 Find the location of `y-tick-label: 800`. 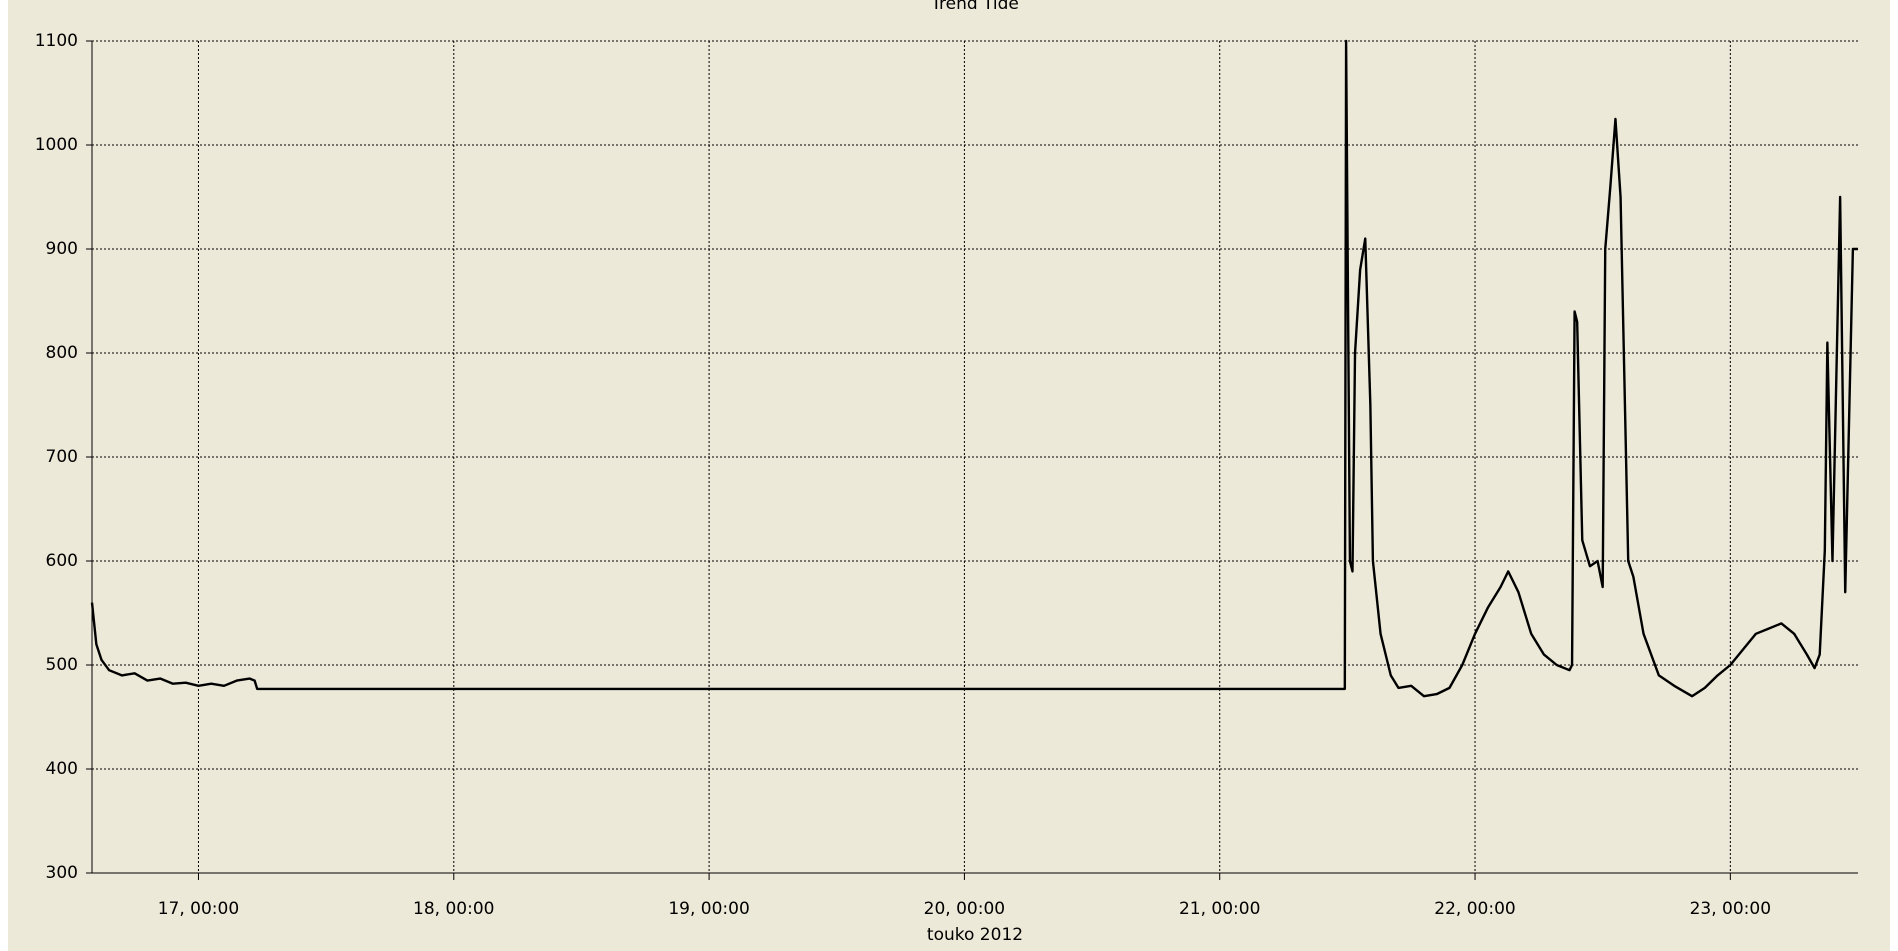

y-tick-label: 800 is located at coordinates (62, 353).